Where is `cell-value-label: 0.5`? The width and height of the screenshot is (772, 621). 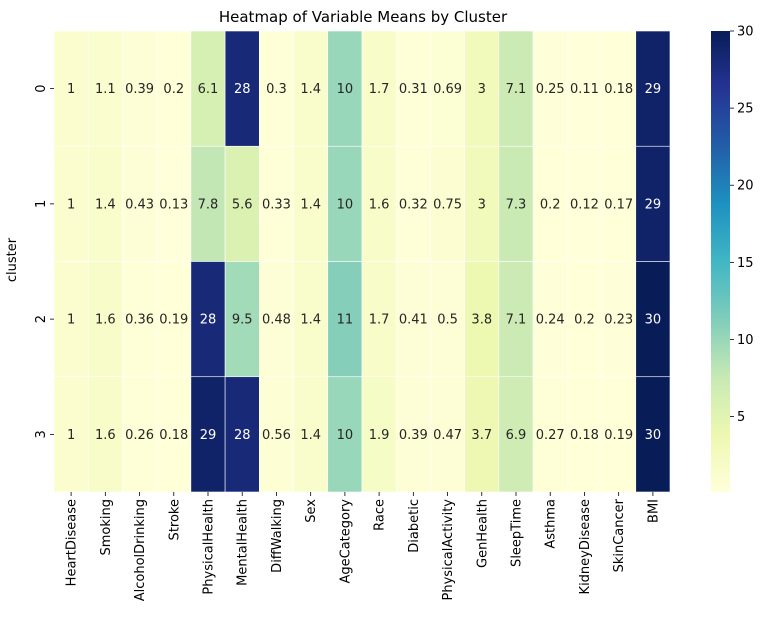 cell-value-label: 0.5 is located at coordinates (447, 320).